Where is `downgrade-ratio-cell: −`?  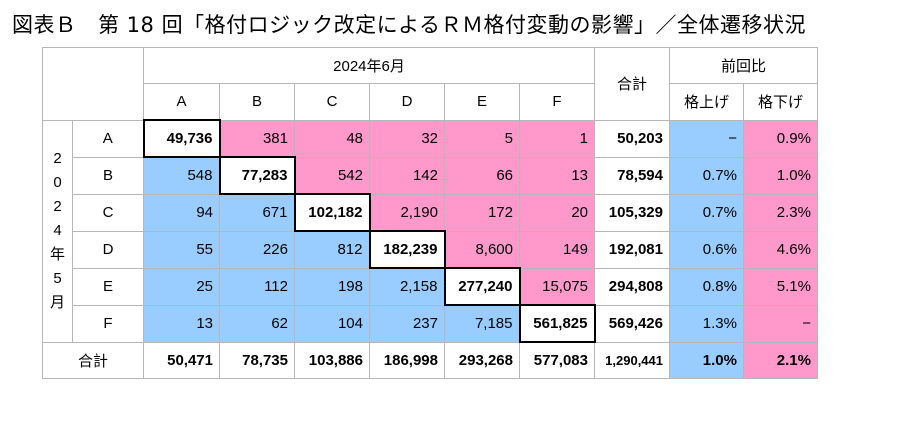
downgrade-ratio-cell: − is located at coordinates (780, 323).